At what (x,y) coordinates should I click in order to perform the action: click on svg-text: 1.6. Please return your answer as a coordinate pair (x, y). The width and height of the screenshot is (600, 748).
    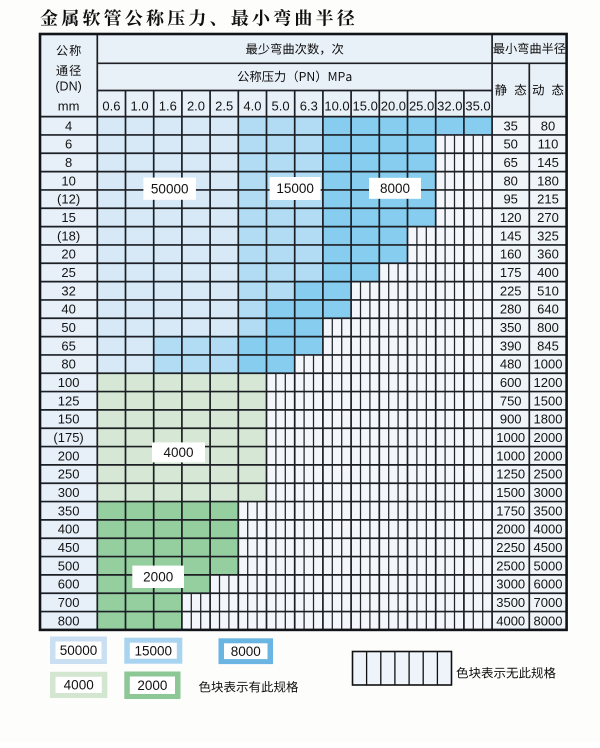
    Looking at the image, I should click on (168, 106).